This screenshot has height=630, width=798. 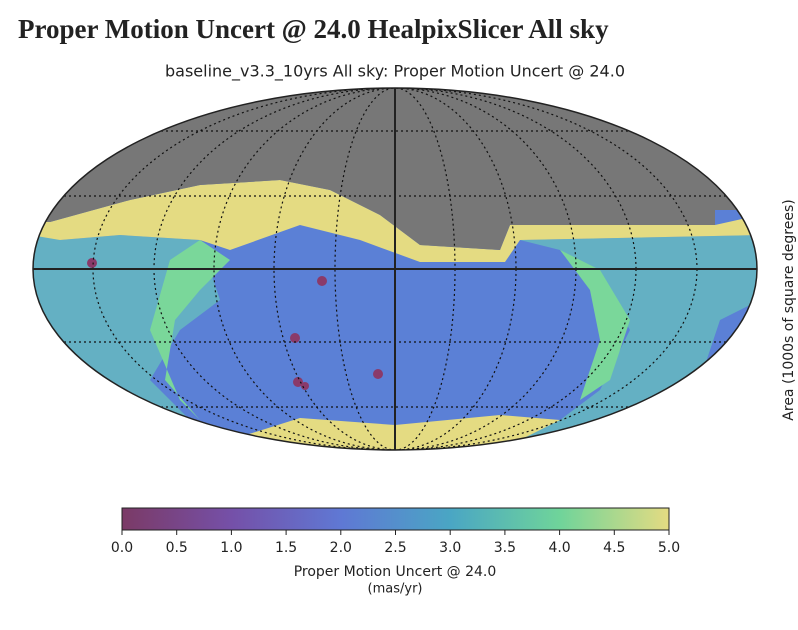 I want to click on colorbar, so click(x=395, y=519).